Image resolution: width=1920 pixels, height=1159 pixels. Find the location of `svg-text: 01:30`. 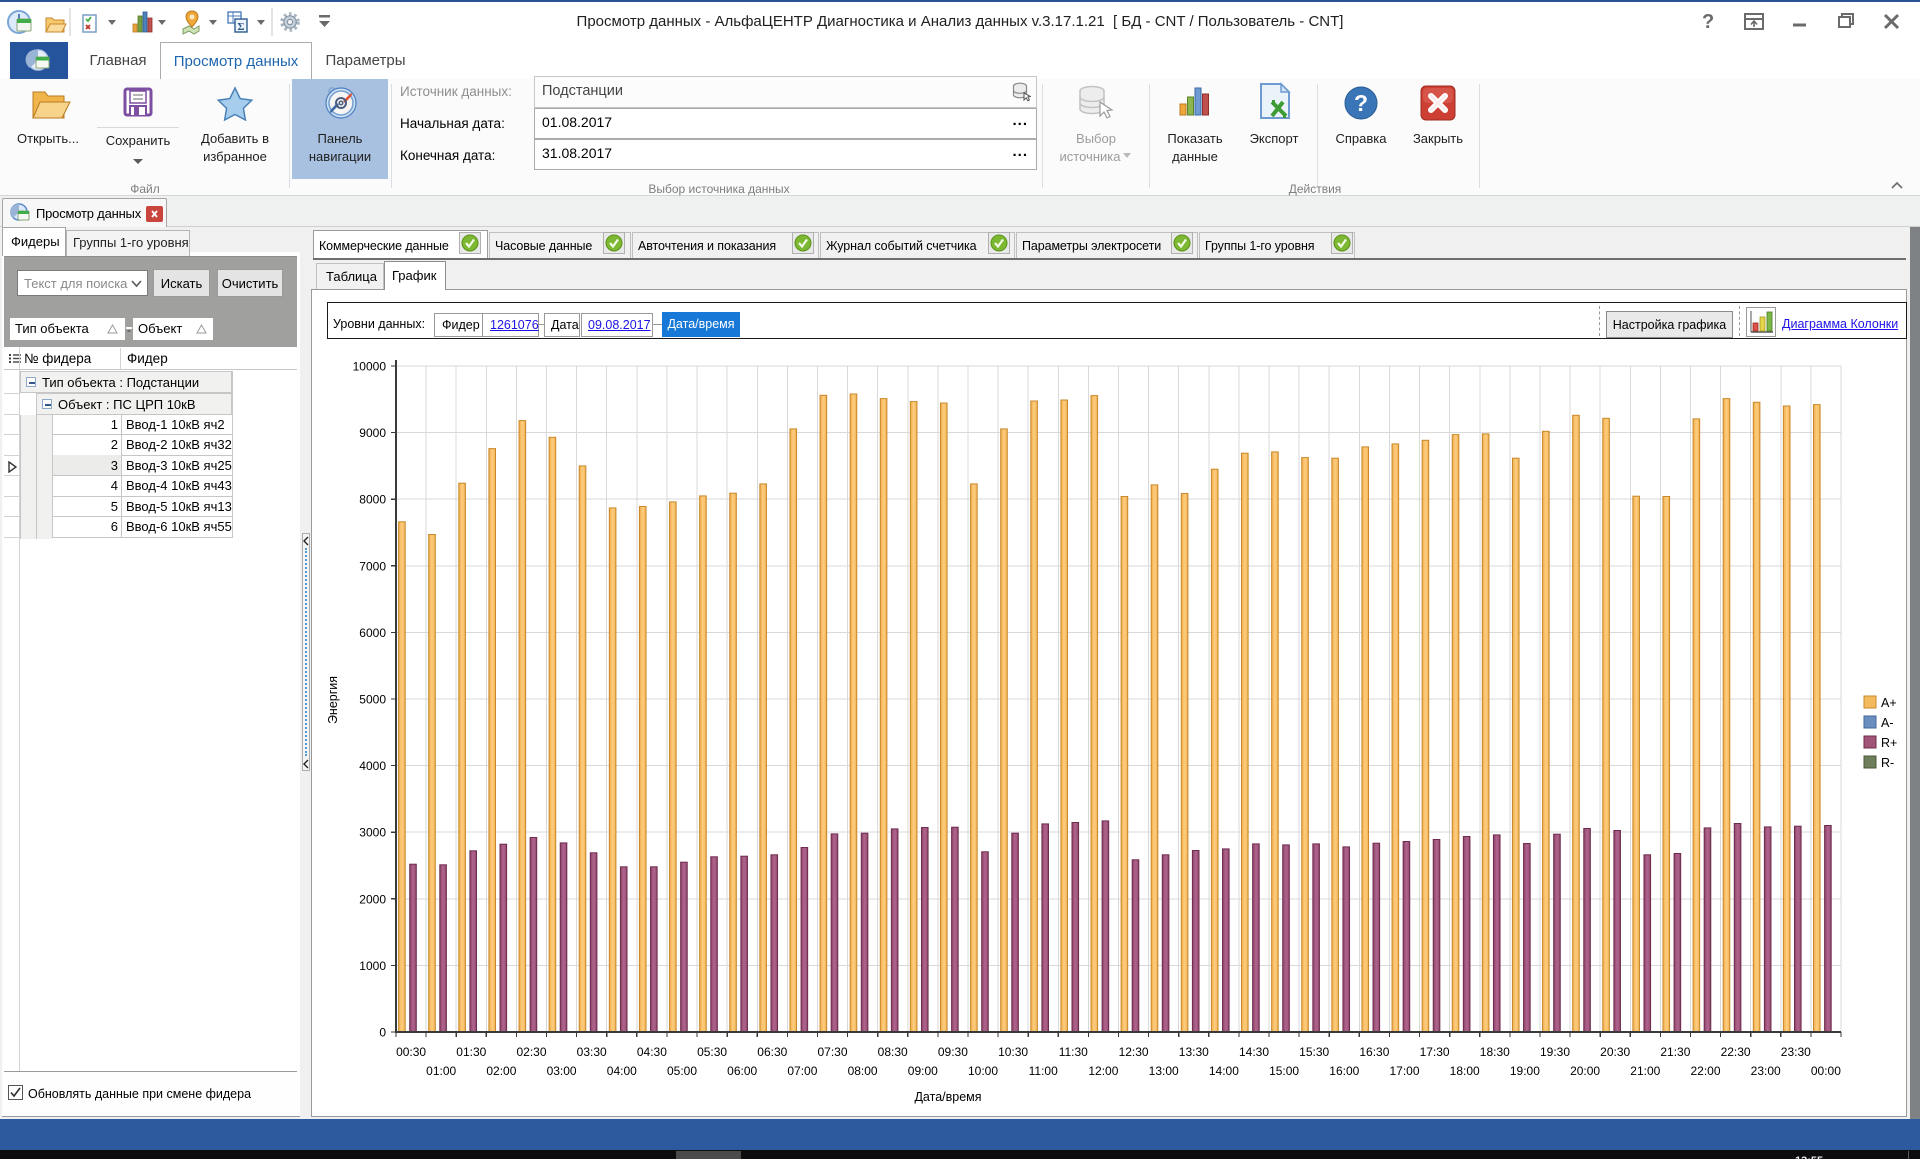

svg-text: 01:30 is located at coordinates (471, 1052).